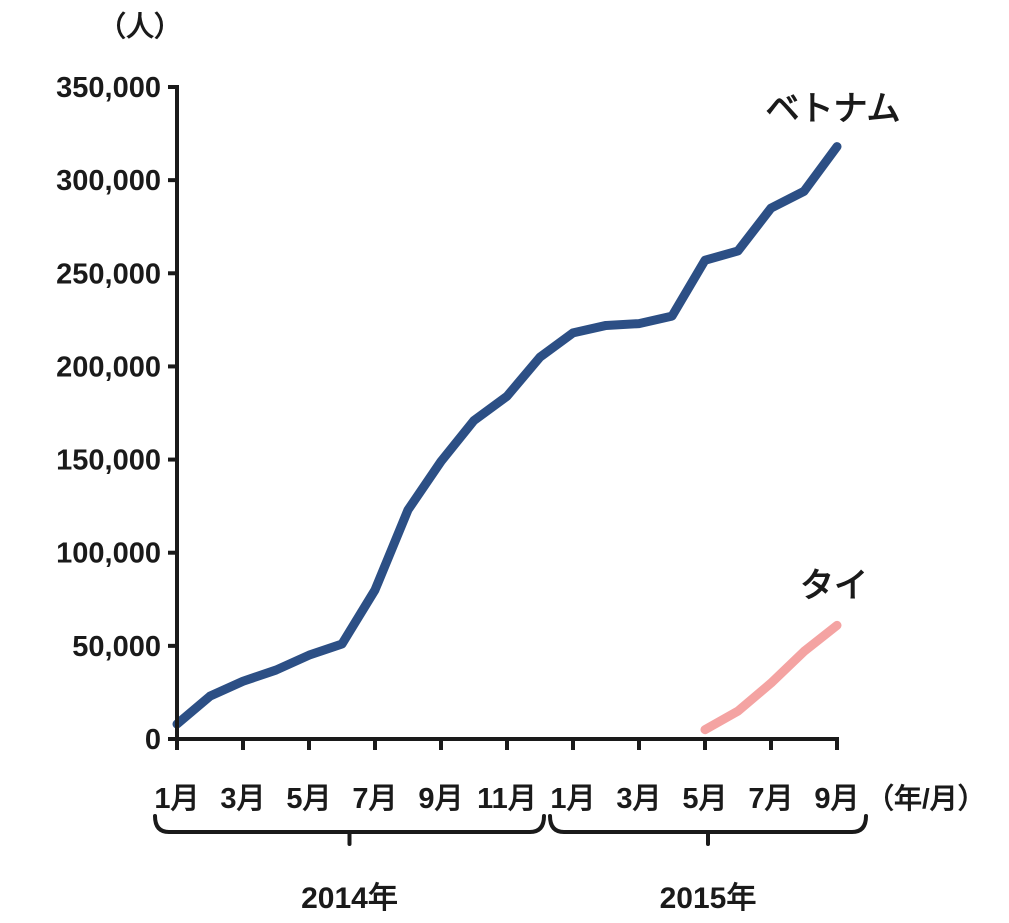 The height and width of the screenshot is (923, 1009). Describe the element at coordinates (771, 677) in the screenshot. I see `series-line` at that location.